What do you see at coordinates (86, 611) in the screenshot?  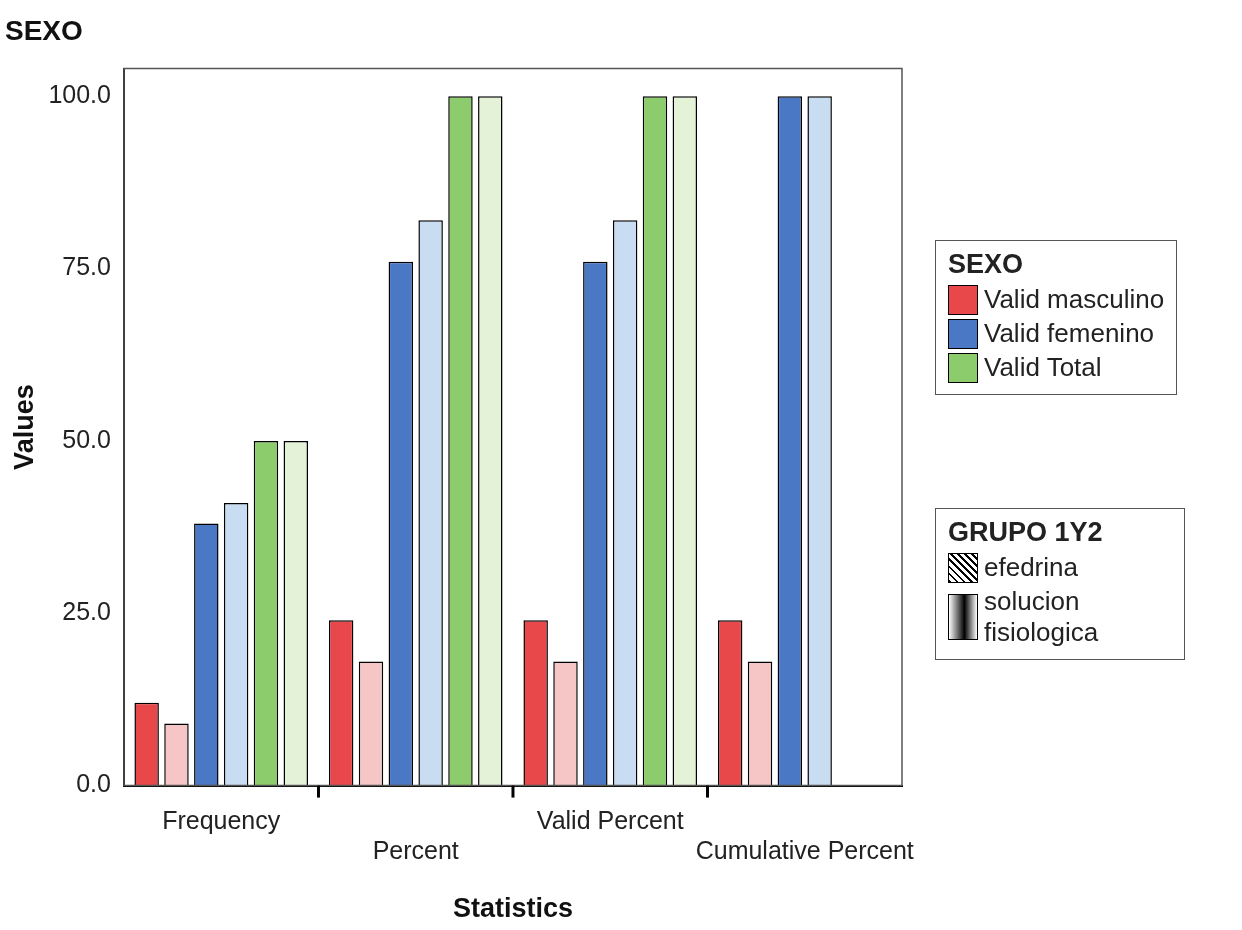 I see `y-tick-label: 25.0` at bounding box center [86, 611].